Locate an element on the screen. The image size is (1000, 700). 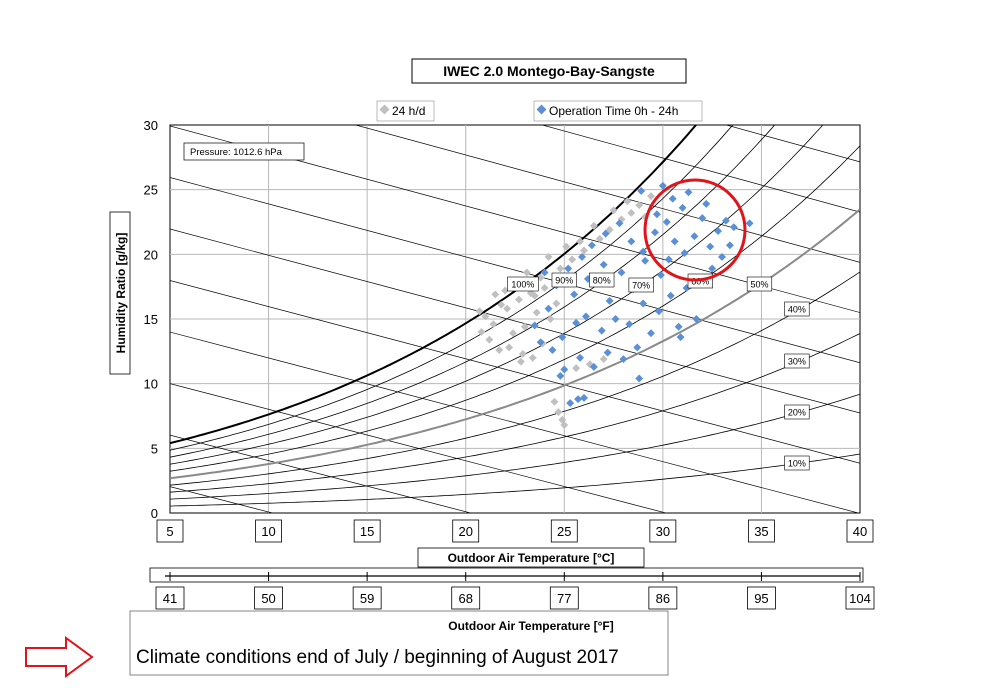
rh-label: 10% is located at coordinates (797, 464).